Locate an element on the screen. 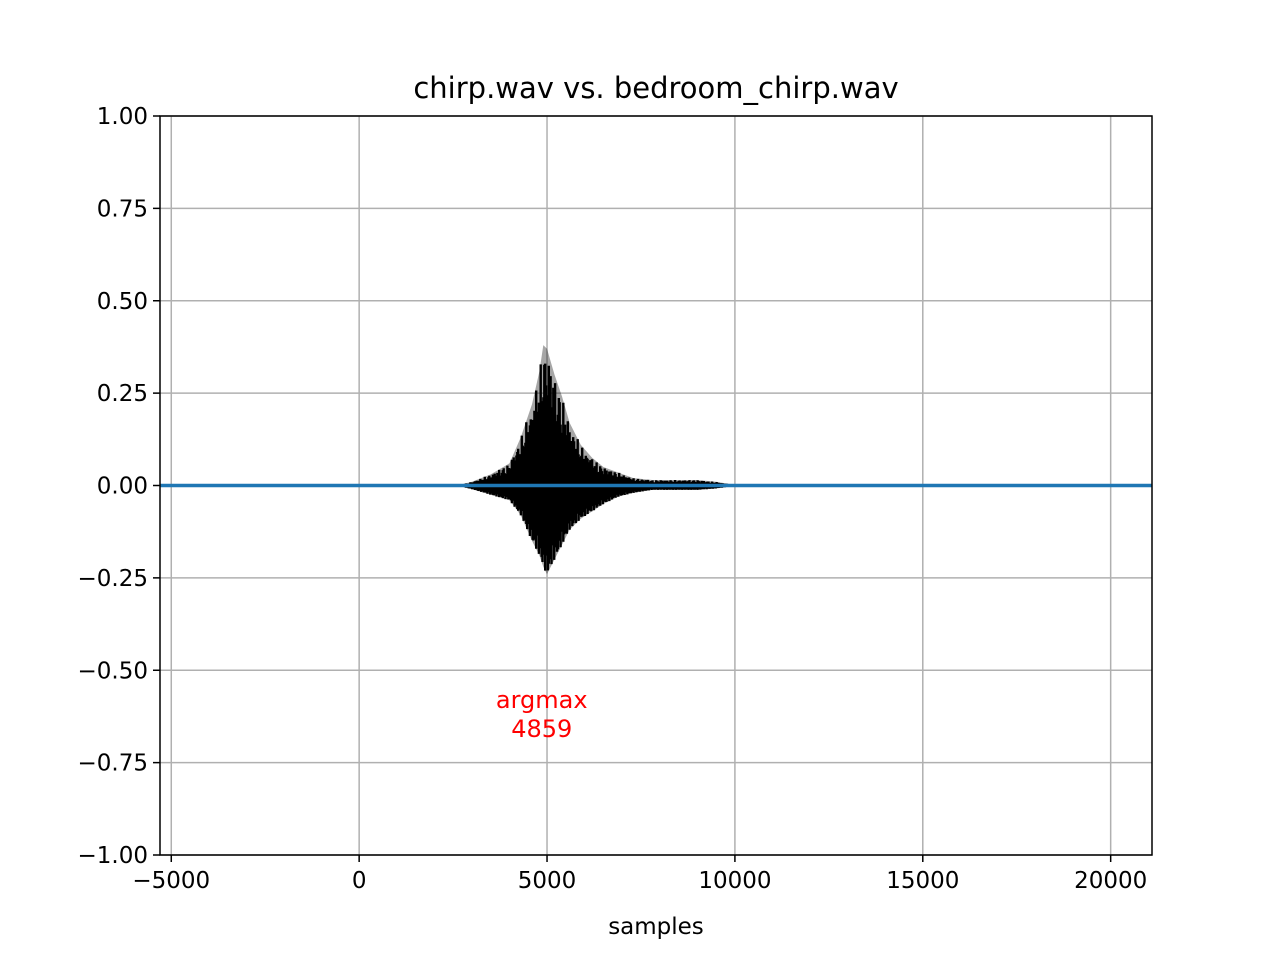 The width and height of the screenshot is (1280, 960). x-tick-label: −5000 is located at coordinates (171, 881).